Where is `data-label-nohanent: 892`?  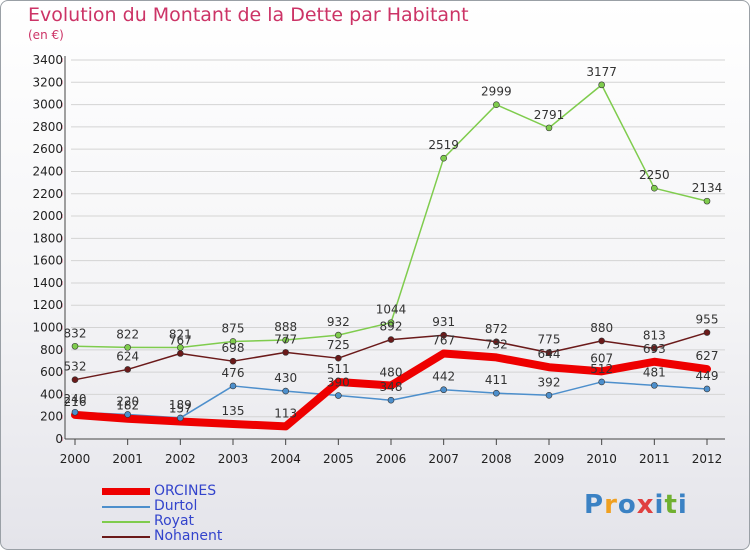
data-label-nohanent: 892 is located at coordinates (391, 327).